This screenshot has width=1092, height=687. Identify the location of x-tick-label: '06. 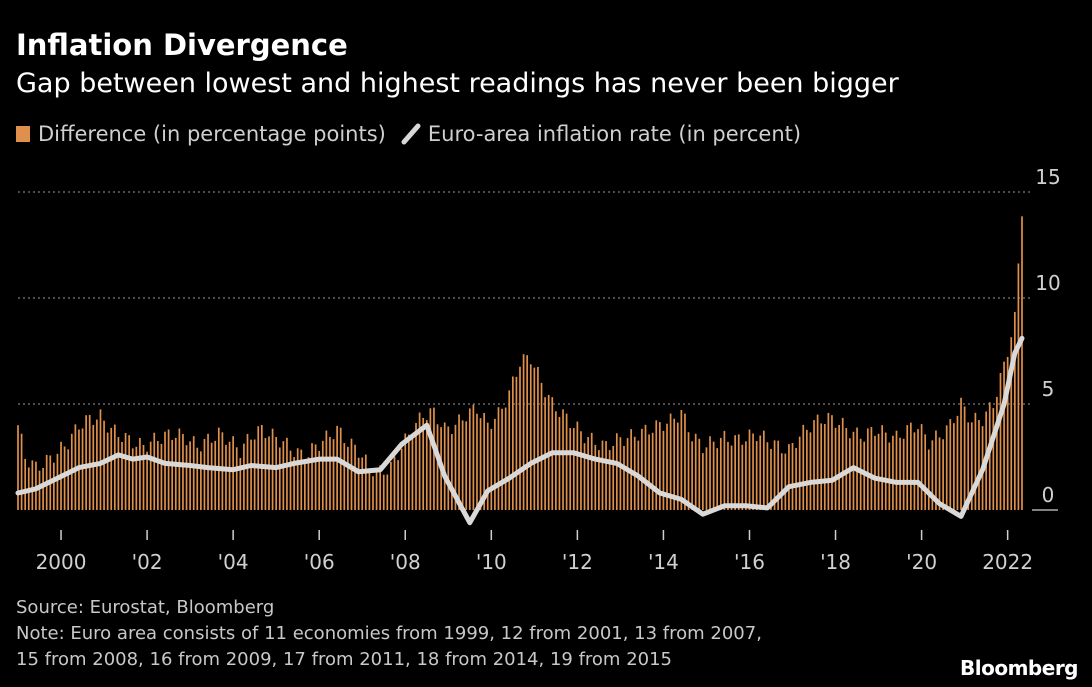
(319, 562).